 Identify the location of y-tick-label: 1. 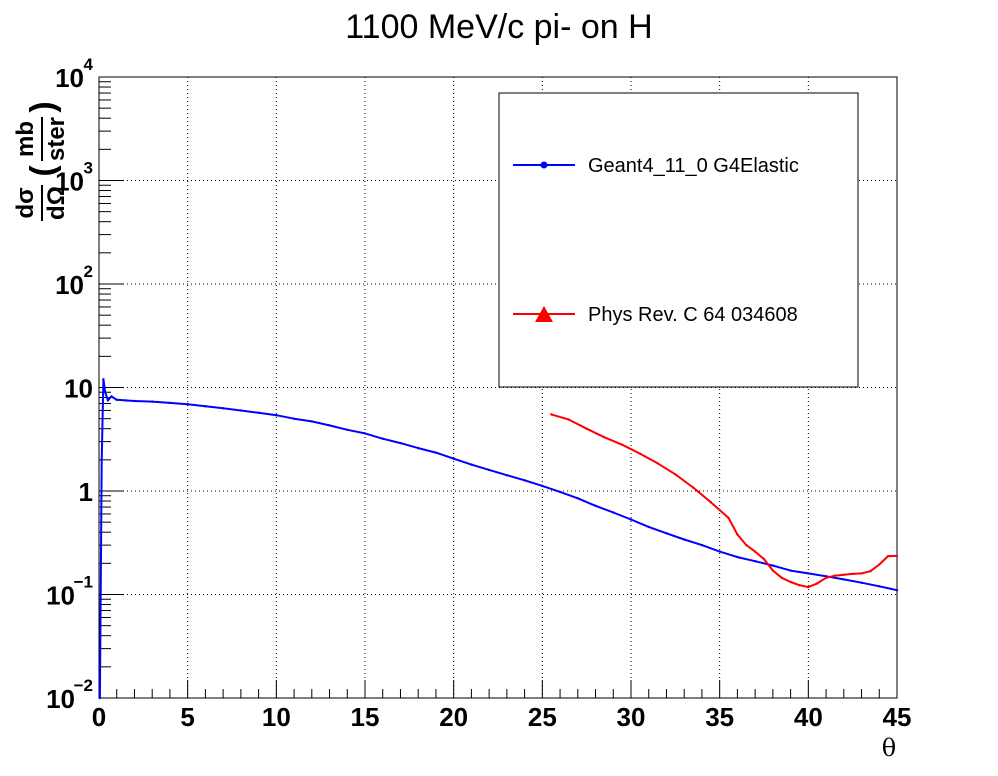
(86, 492).